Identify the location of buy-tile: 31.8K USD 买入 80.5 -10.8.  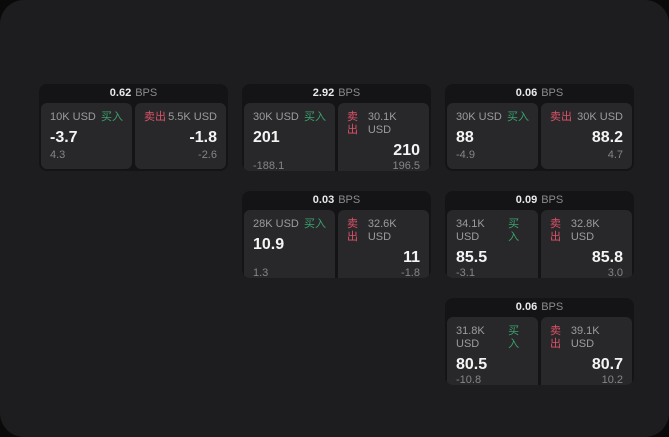
(492, 351).